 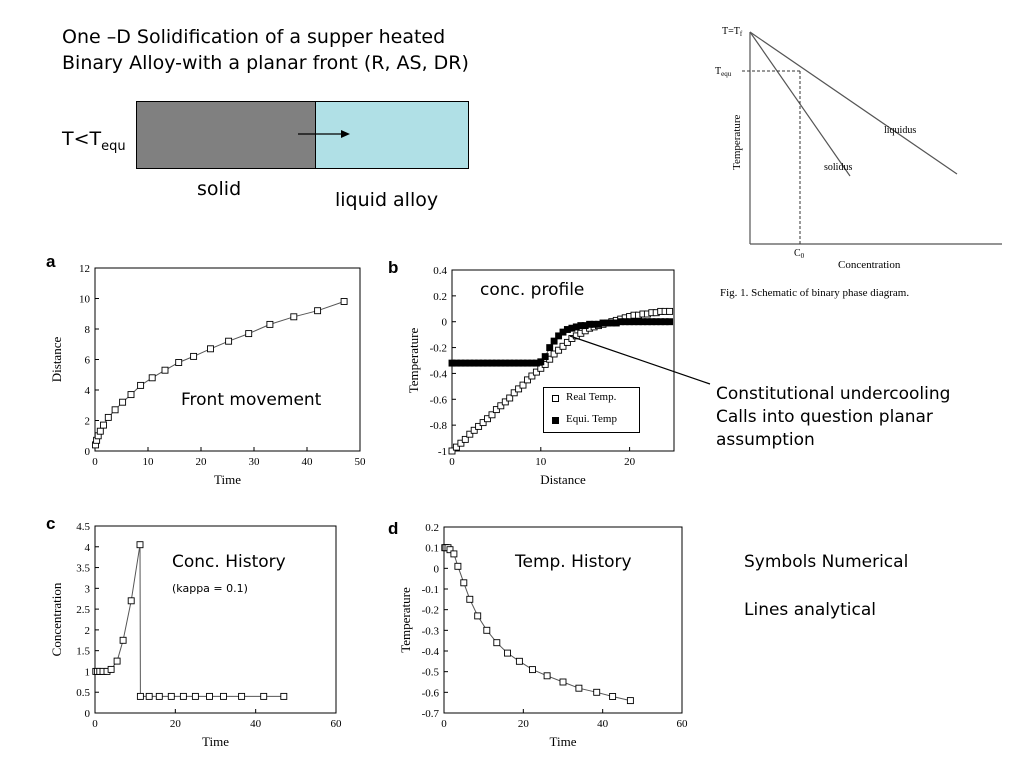 What do you see at coordinates (83, 693) in the screenshot?
I see `y-tick-label: 0.5` at bounding box center [83, 693].